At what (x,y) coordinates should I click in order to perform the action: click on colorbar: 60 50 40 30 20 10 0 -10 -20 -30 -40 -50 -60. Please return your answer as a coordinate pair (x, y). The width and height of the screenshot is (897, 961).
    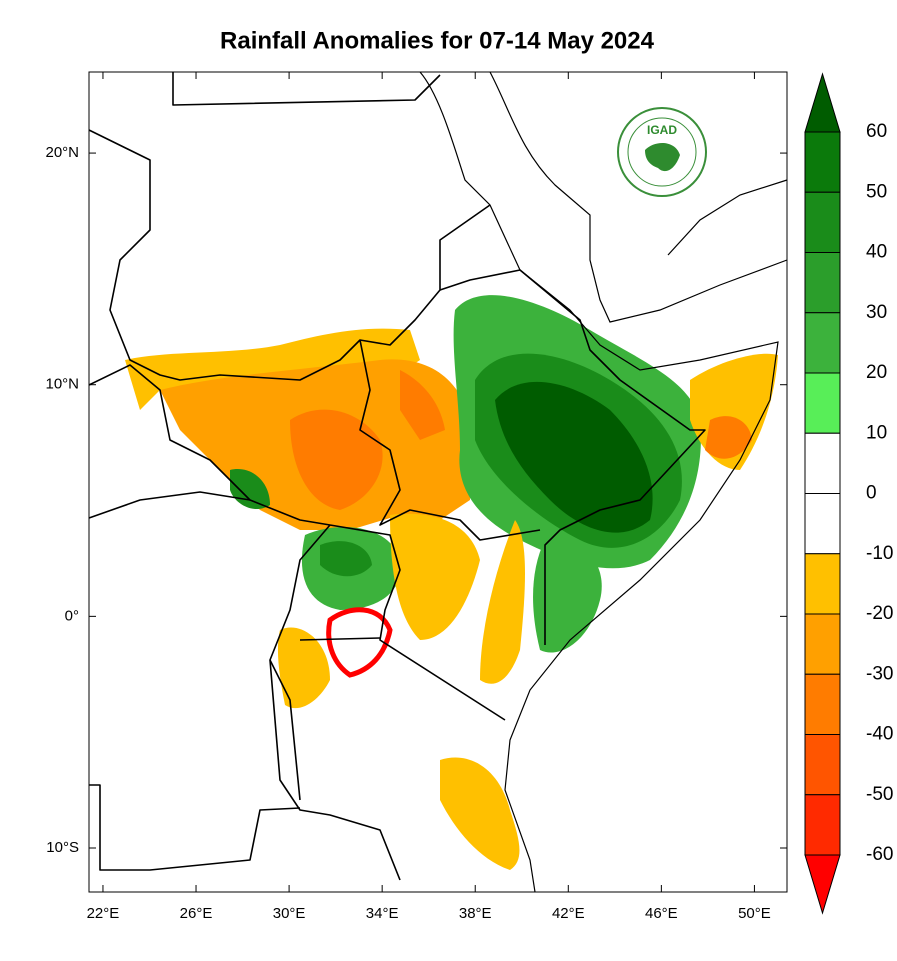
    Looking at the image, I should click on (848, 493).